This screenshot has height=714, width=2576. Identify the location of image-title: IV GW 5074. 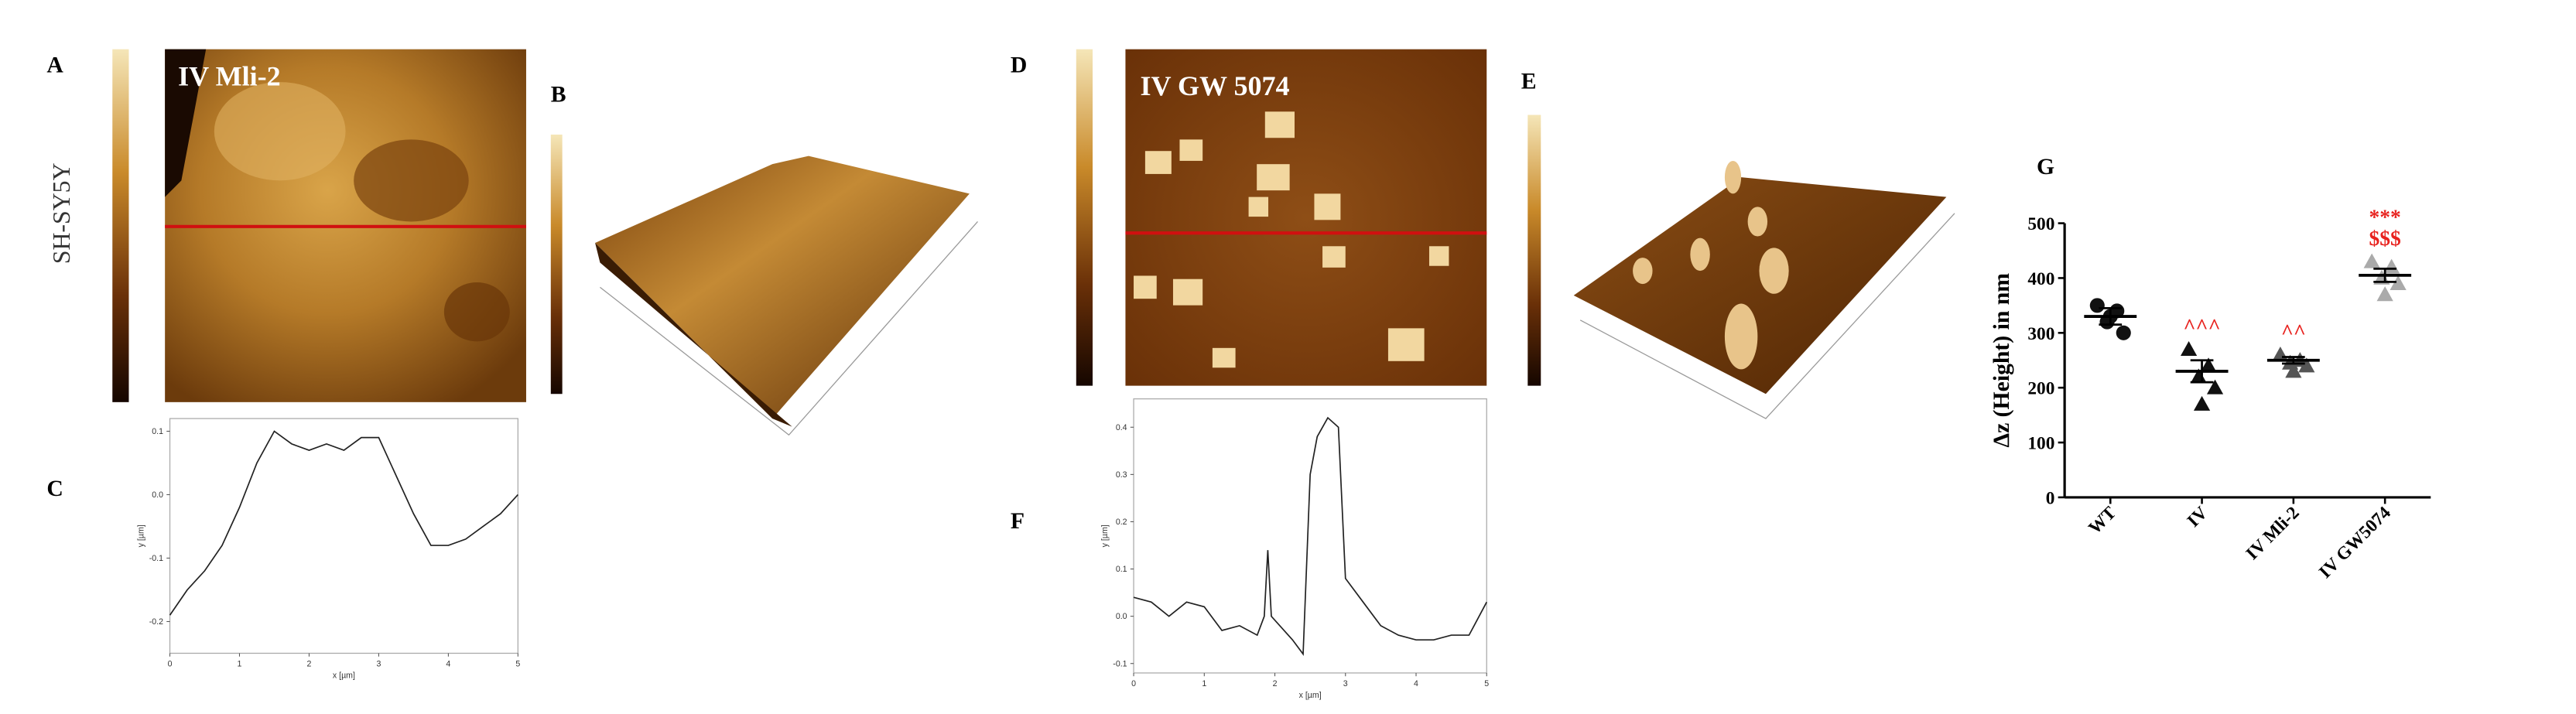
(1216, 85).